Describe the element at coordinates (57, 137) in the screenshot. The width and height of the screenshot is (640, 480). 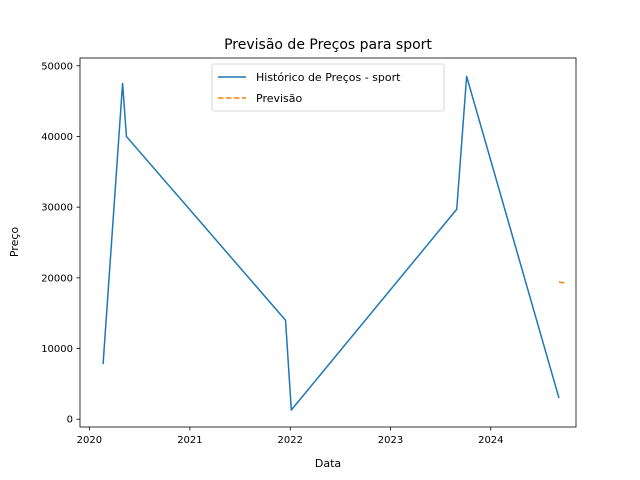
I see `y-tick-label: 40000` at that location.